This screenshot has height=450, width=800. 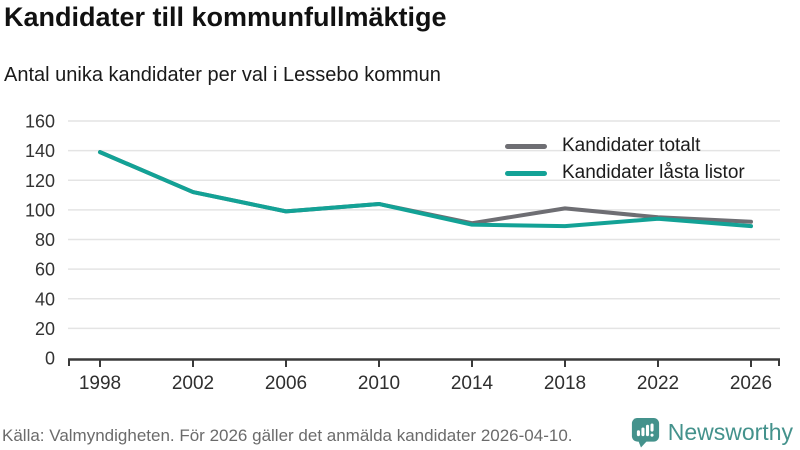 I want to click on x-axis-tick-label: 1998, so click(x=100, y=383).